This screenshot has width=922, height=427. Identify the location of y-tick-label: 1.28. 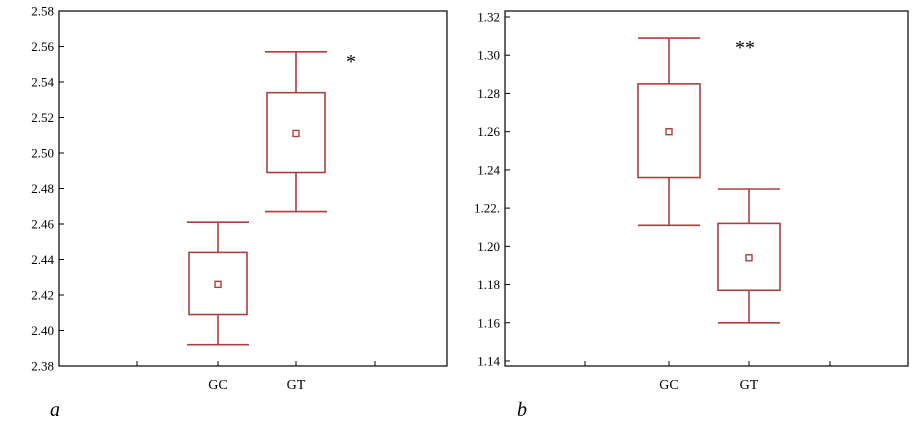
(488, 93).